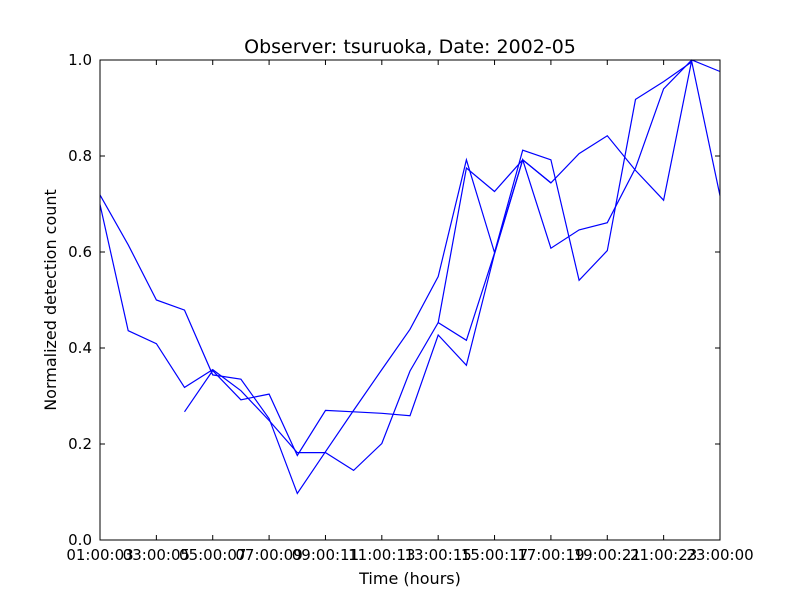 Image resolution: width=800 pixels, height=600 pixels. I want to click on x-tick-label: 07:00:09, so click(268, 555).